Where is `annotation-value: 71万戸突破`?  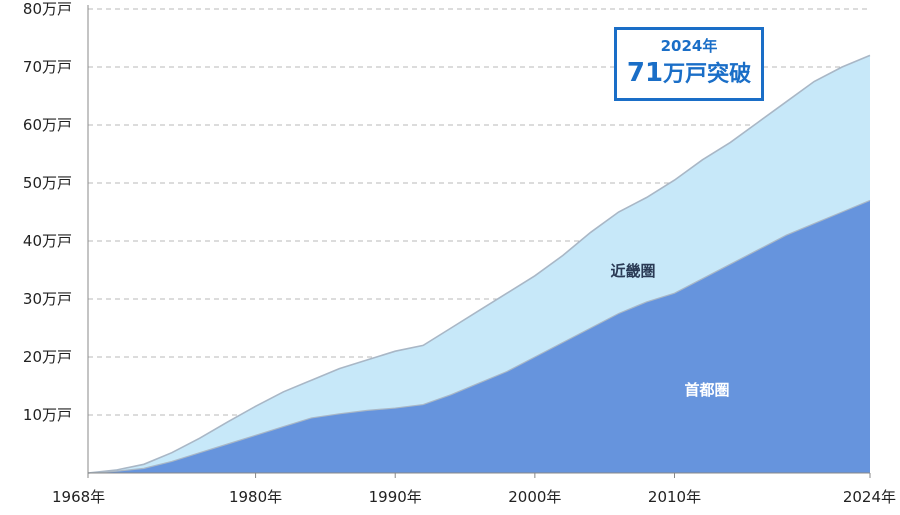 annotation-value: 71万戸突破 is located at coordinates (689, 74).